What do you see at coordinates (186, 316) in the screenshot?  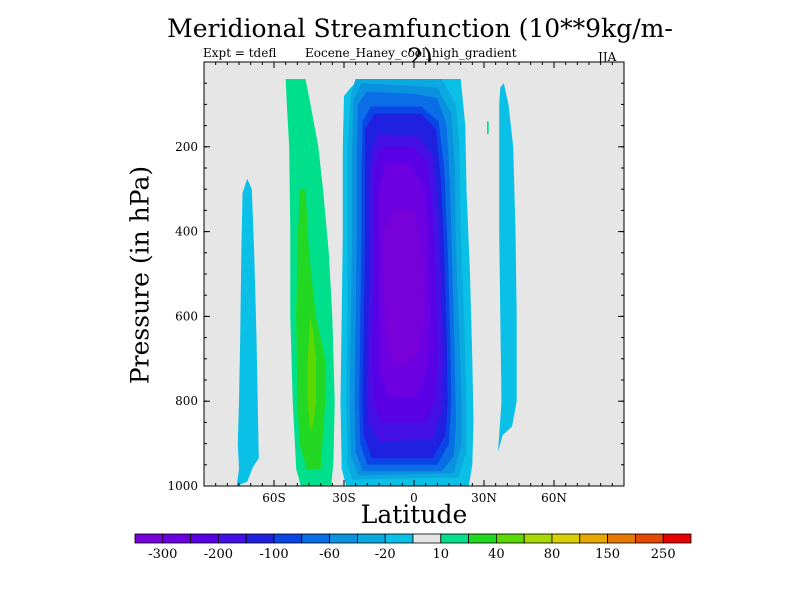 I see `y-tick-label: 600` at bounding box center [186, 316].